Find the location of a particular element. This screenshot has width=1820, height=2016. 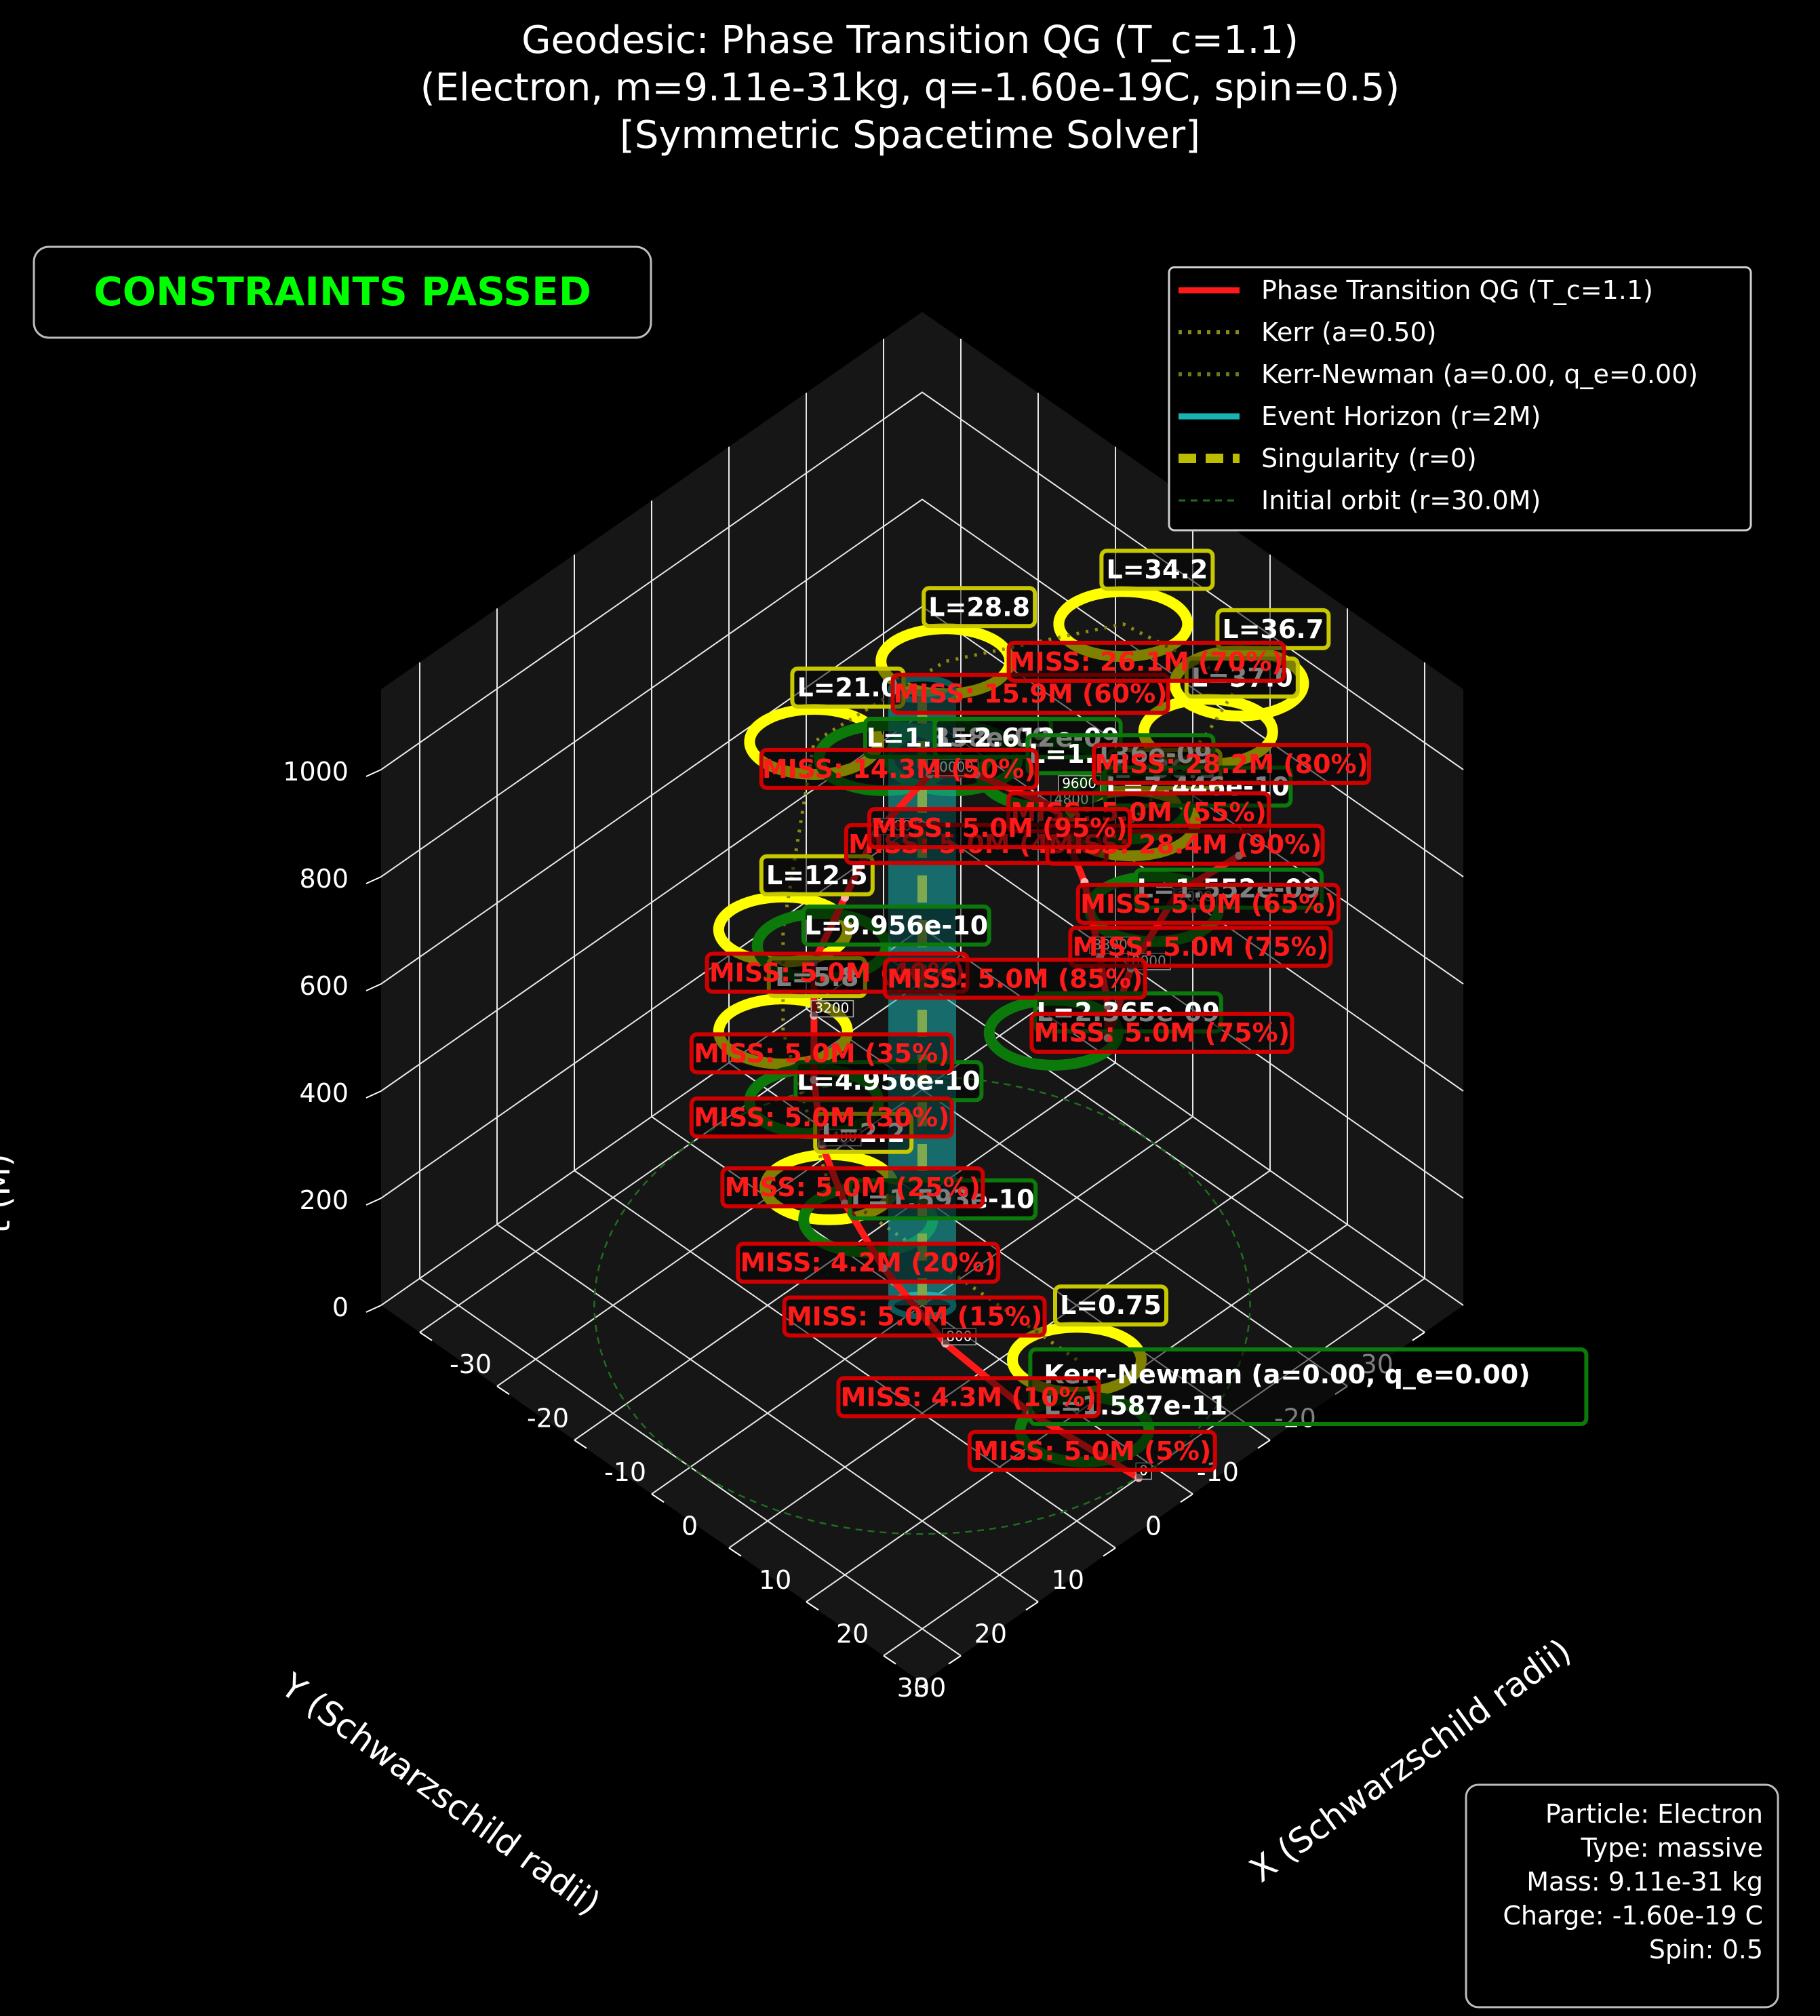

miss-label: MISS: 5.0M (5%) is located at coordinates (1092, 1450).